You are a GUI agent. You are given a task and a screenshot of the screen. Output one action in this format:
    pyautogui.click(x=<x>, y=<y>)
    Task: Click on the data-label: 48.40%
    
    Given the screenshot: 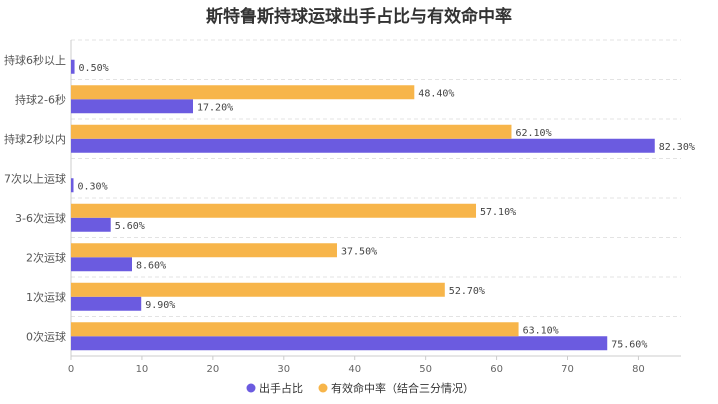 What is the action you would take?
    pyautogui.click(x=436, y=93)
    